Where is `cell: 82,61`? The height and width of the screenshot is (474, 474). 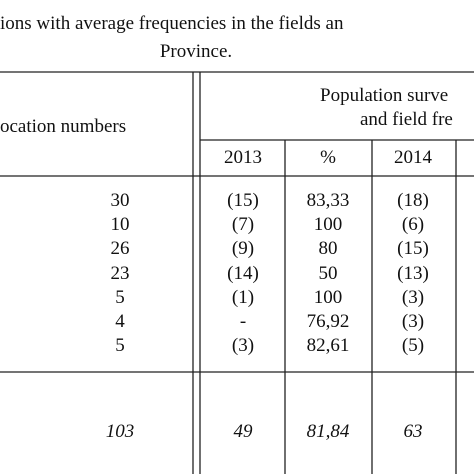 cell: 82,61 is located at coordinates (328, 346).